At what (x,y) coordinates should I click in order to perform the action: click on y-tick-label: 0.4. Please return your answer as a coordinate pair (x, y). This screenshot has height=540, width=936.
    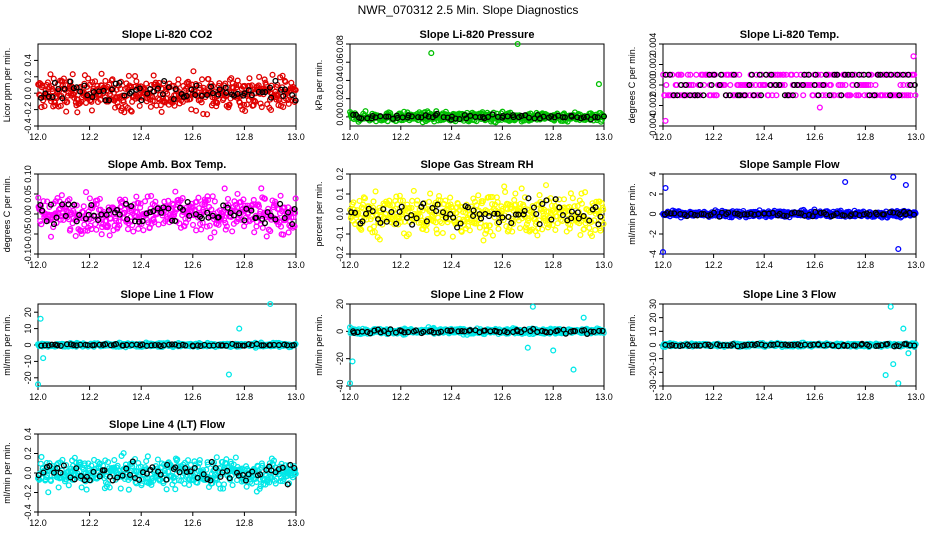
    Looking at the image, I should click on (28, 60).